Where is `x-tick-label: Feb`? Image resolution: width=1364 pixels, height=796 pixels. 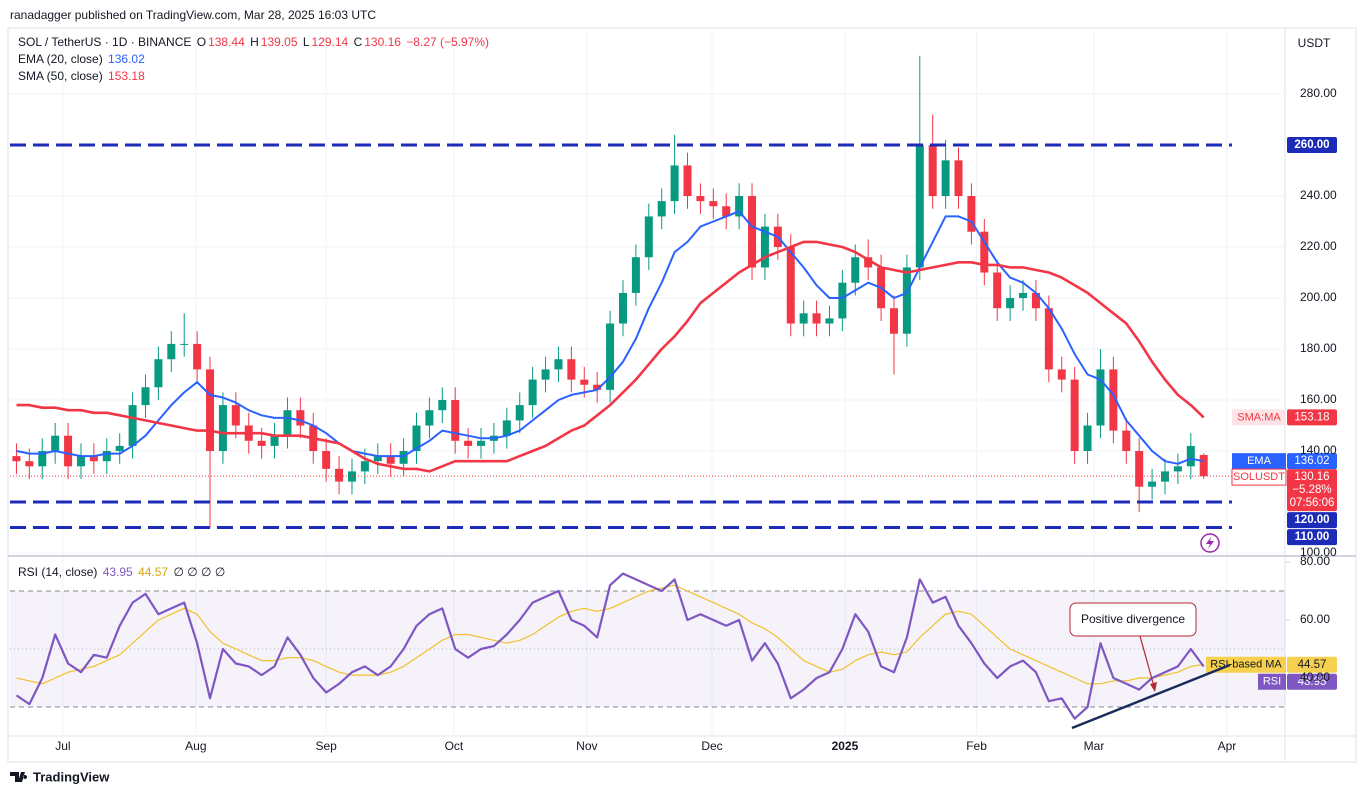
x-tick-label: Feb is located at coordinates (976, 746).